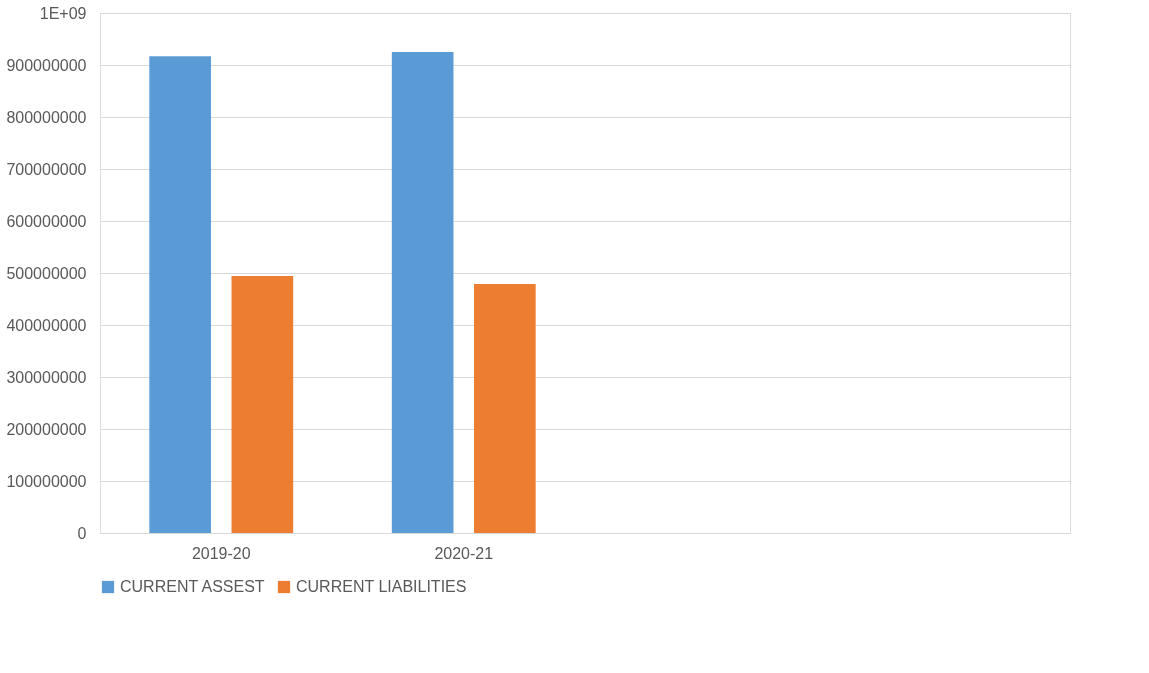 The height and width of the screenshot is (673, 1149). Describe the element at coordinates (46, 429) in the screenshot. I see `y-tick-label: 200000000` at that location.